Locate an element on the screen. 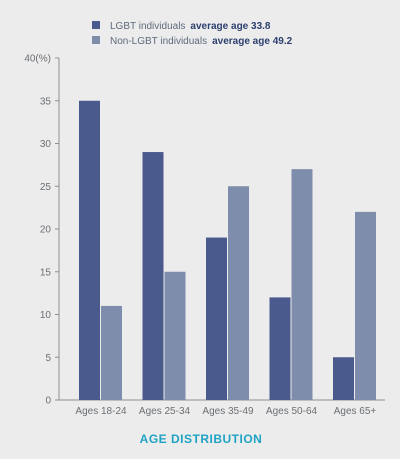 This screenshot has height=459, width=400. x-tick-label: Ages 65+ is located at coordinates (355, 411).